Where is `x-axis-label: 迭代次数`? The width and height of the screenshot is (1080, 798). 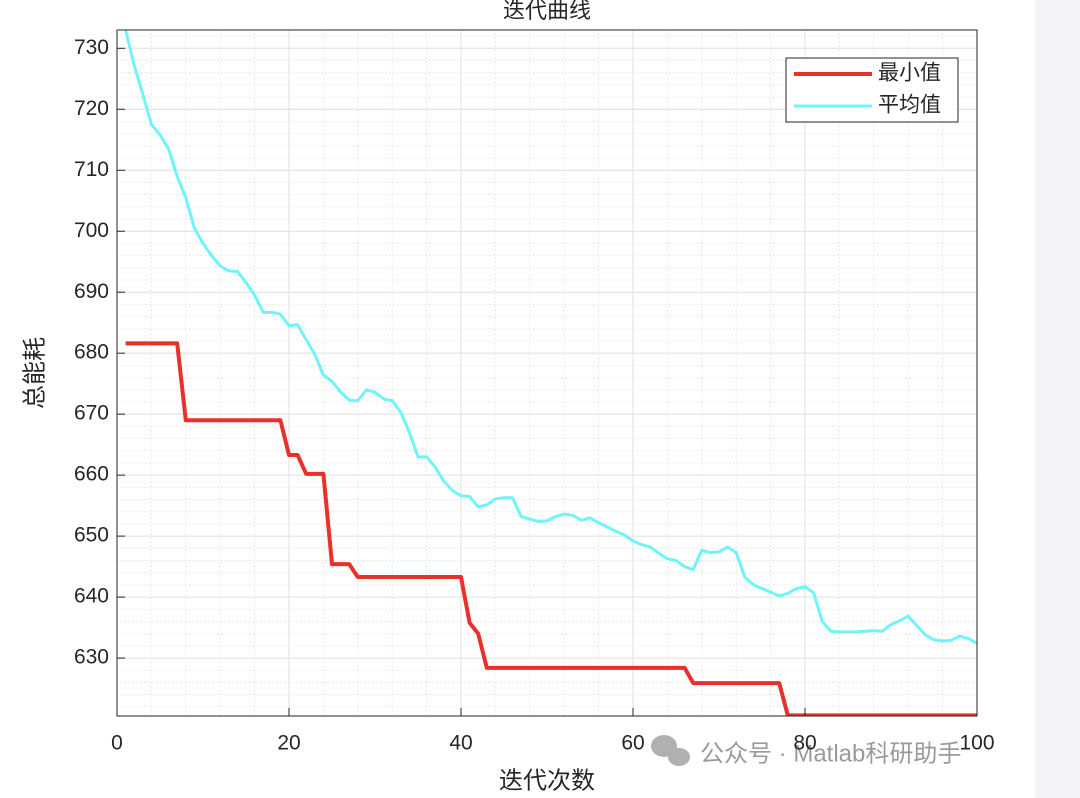 x-axis-label: 迭代次数 is located at coordinates (547, 780).